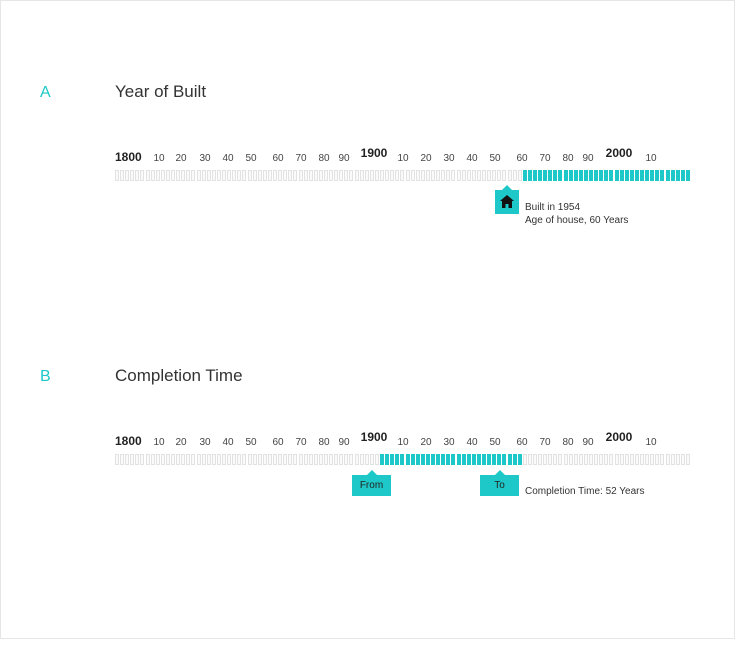 This screenshot has height=648, width=743. I want to click on house-icon, so click(507, 201).